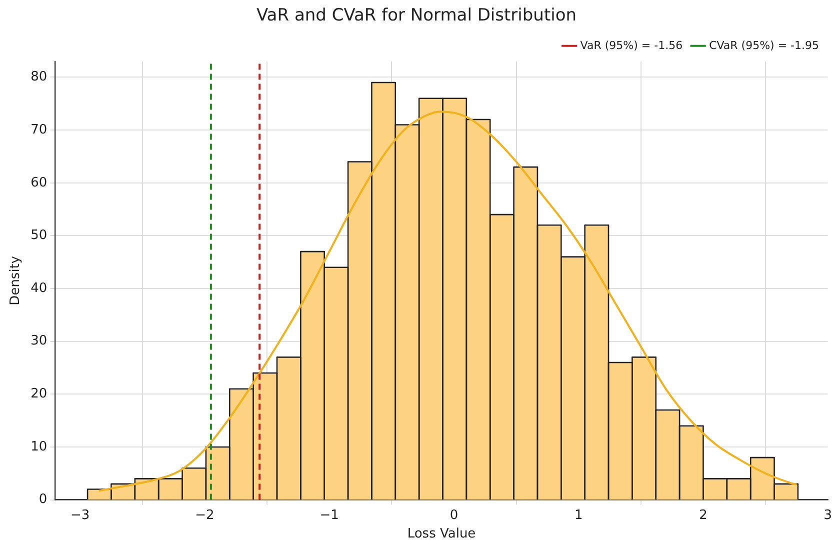  What do you see at coordinates (39, 77) in the screenshot?
I see `y-tick-label: 80` at bounding box center [39, 77].